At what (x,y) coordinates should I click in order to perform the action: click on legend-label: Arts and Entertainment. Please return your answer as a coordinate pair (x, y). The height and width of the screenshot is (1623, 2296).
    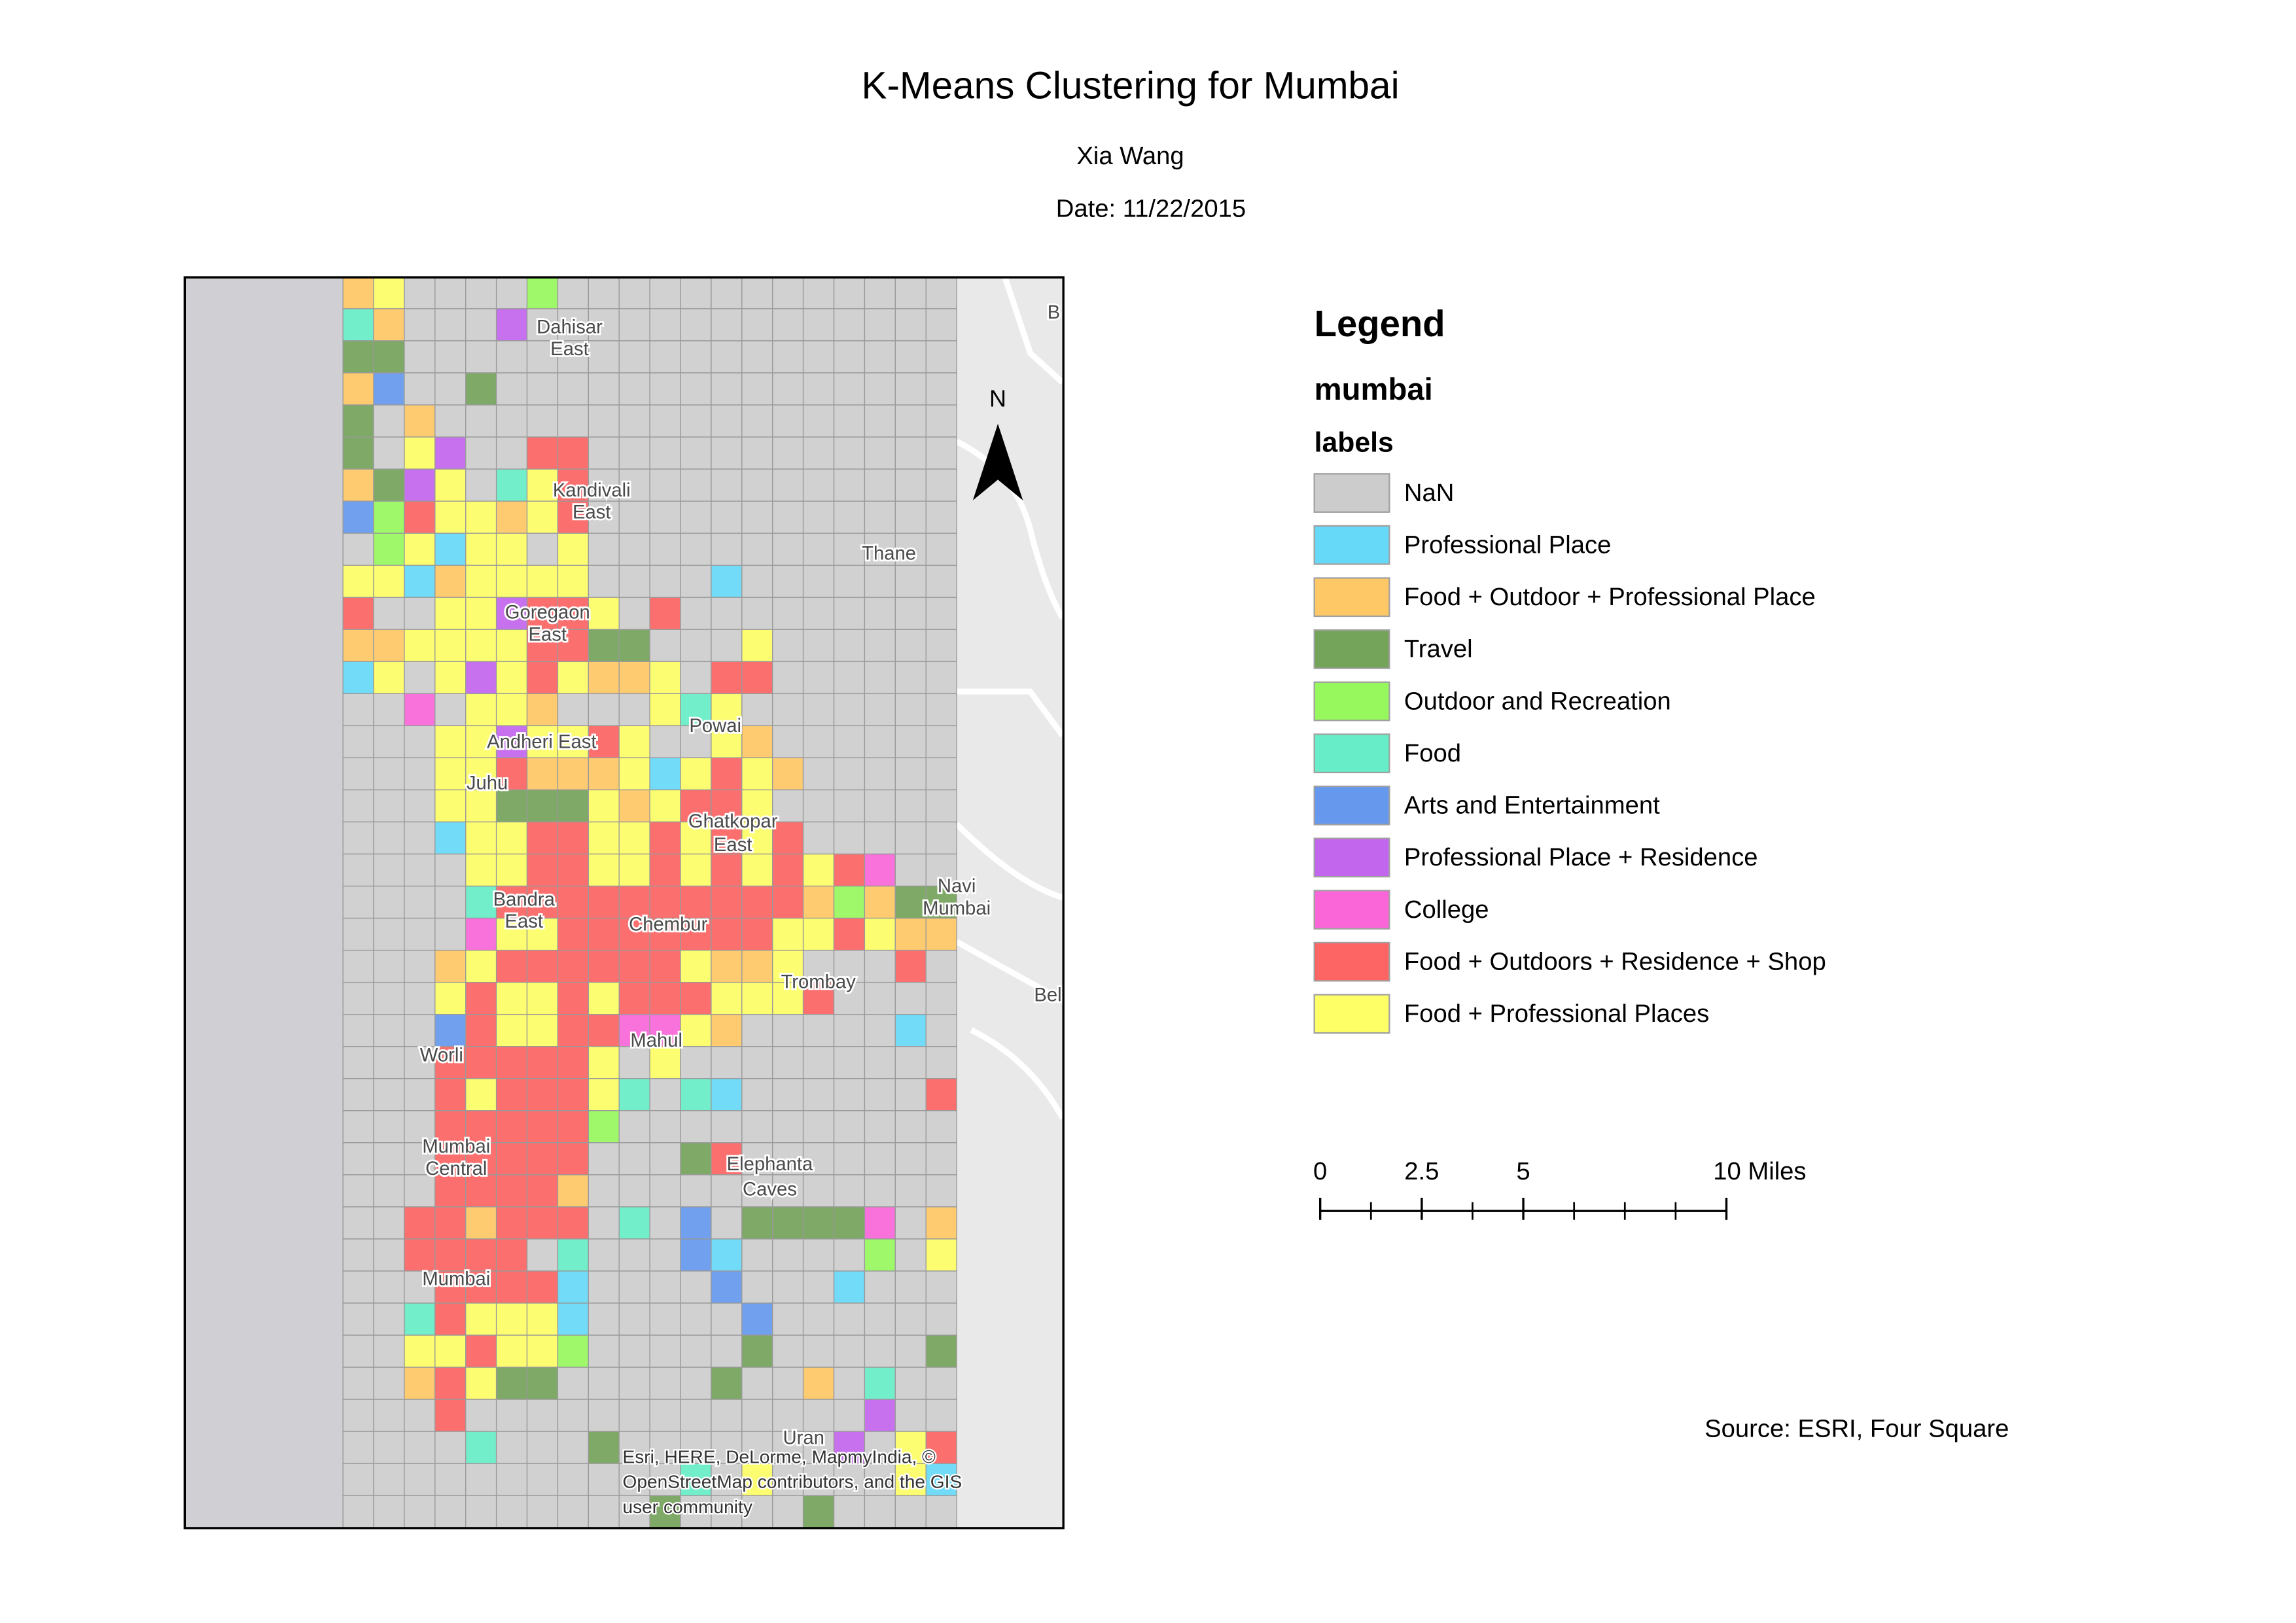
    Looking at the image, I should click on (1532, 806).